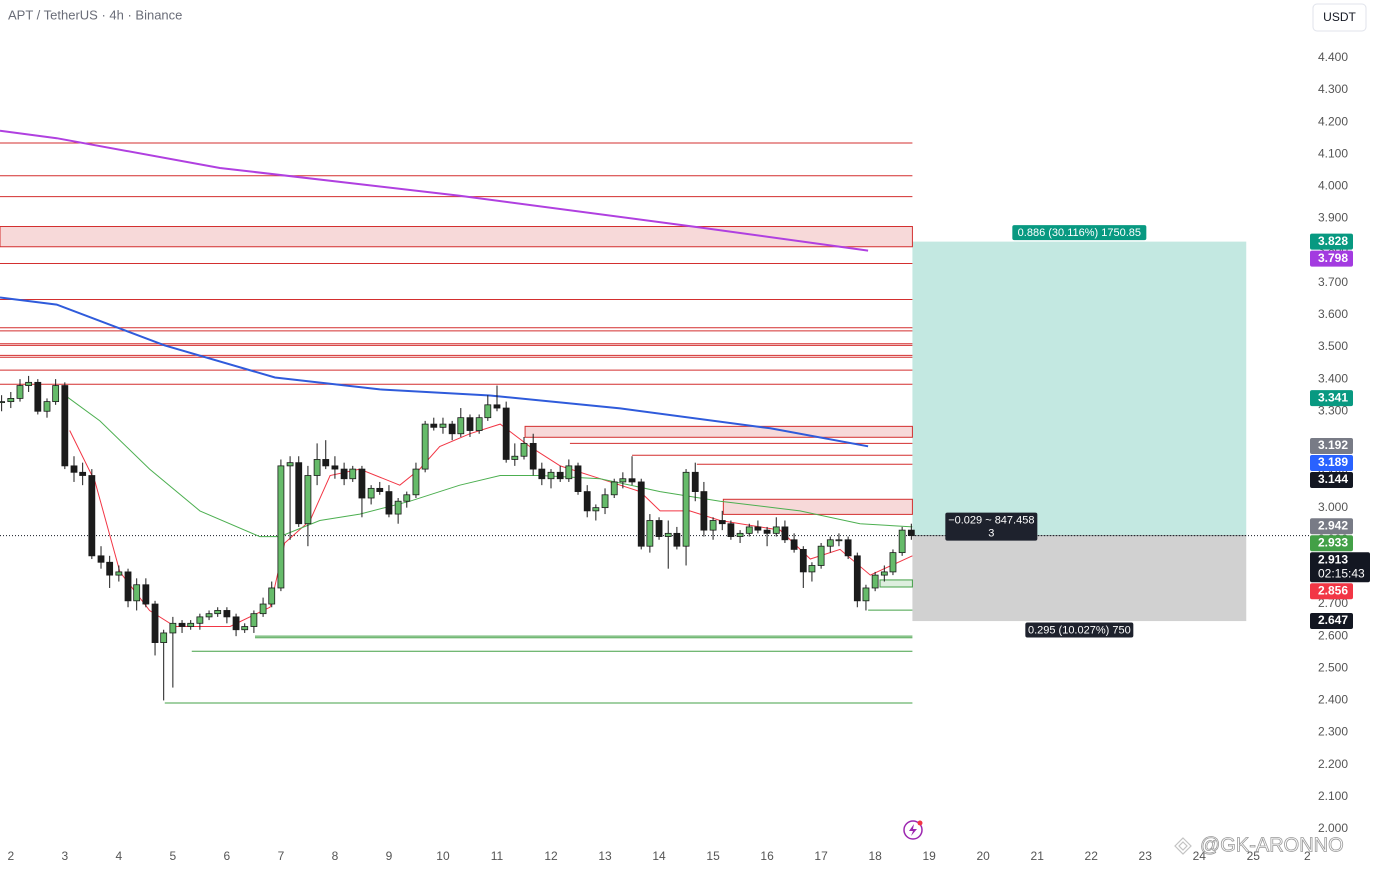  I want to click on replay-icon, so click(913, 830).